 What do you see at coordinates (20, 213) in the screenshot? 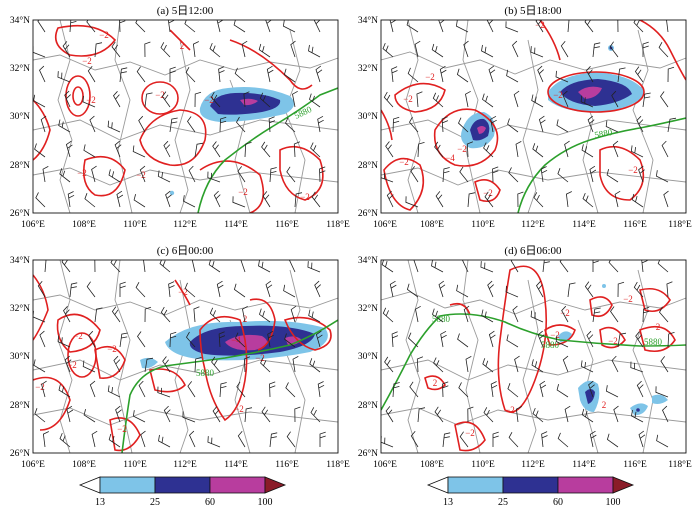
I see `lat-tick: 26°N` at bounding box center [20, 213].